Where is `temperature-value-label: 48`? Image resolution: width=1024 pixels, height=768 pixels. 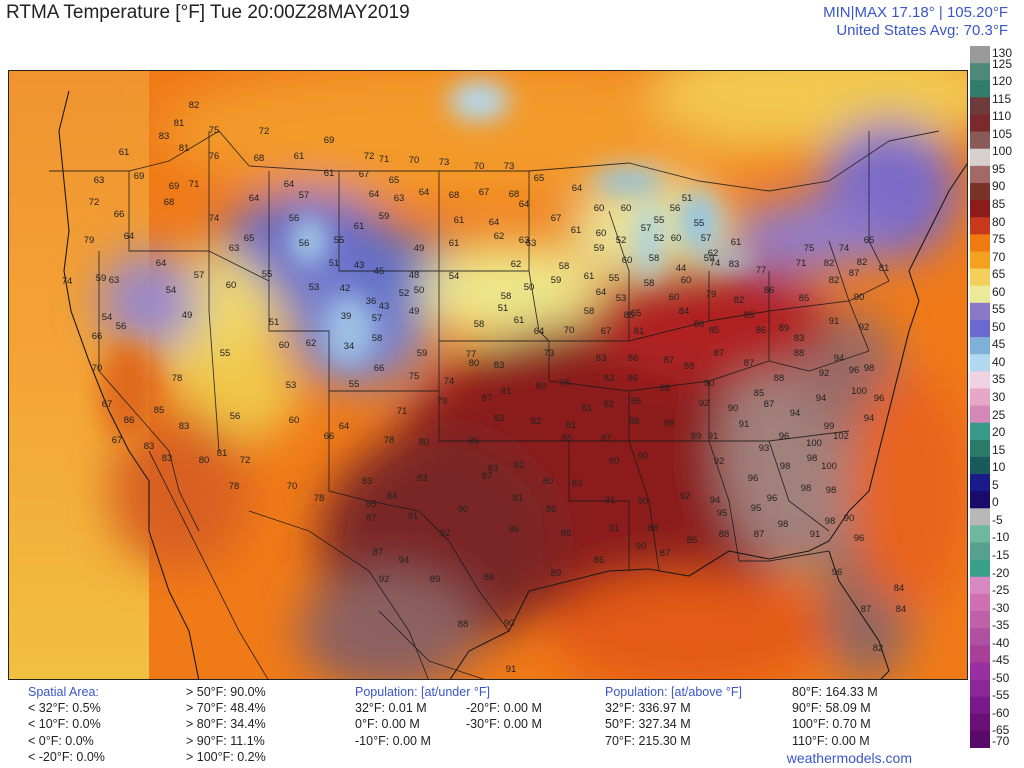 temperature-value-label: 48 is located at coordinates (414, 275).